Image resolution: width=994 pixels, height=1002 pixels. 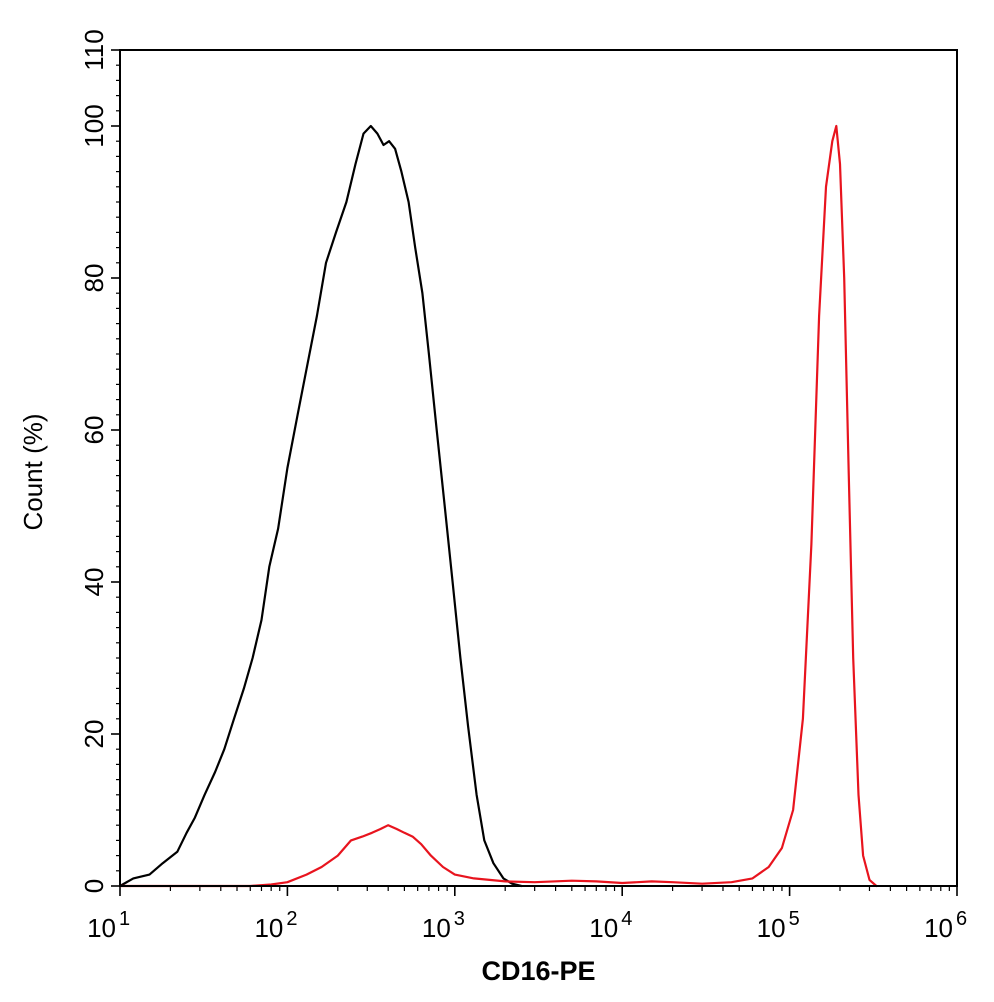 I want to click on y-axis-title: Count (%), so click(x=33, y=471).